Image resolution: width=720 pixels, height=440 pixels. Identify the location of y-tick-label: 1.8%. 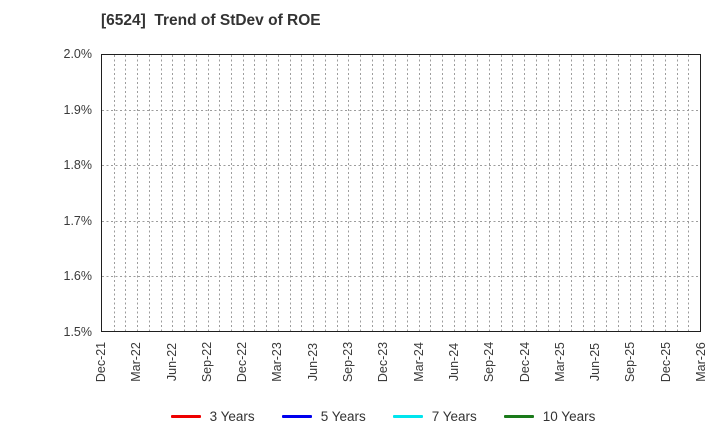
(78, 165).